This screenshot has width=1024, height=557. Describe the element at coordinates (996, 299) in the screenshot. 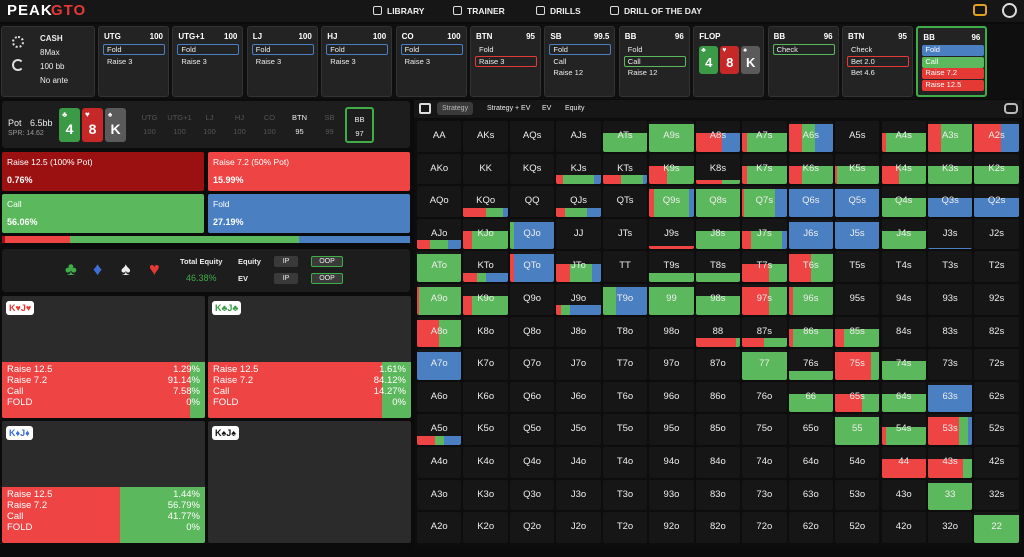

I see `hand-cell: 92s` at that location.